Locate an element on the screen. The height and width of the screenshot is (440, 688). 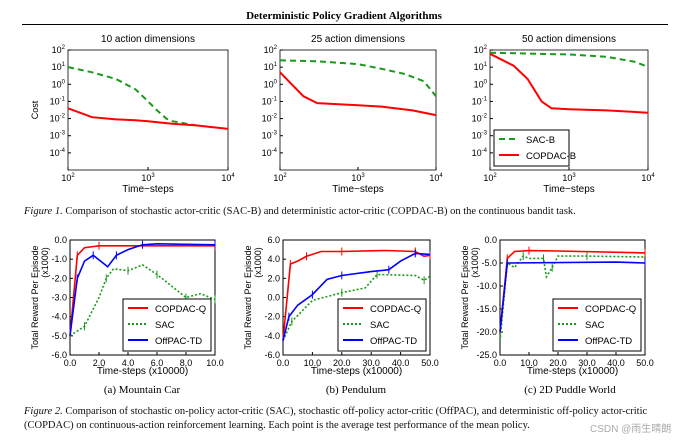
tick-label: -10.0 is located at coordinates (486, 286).